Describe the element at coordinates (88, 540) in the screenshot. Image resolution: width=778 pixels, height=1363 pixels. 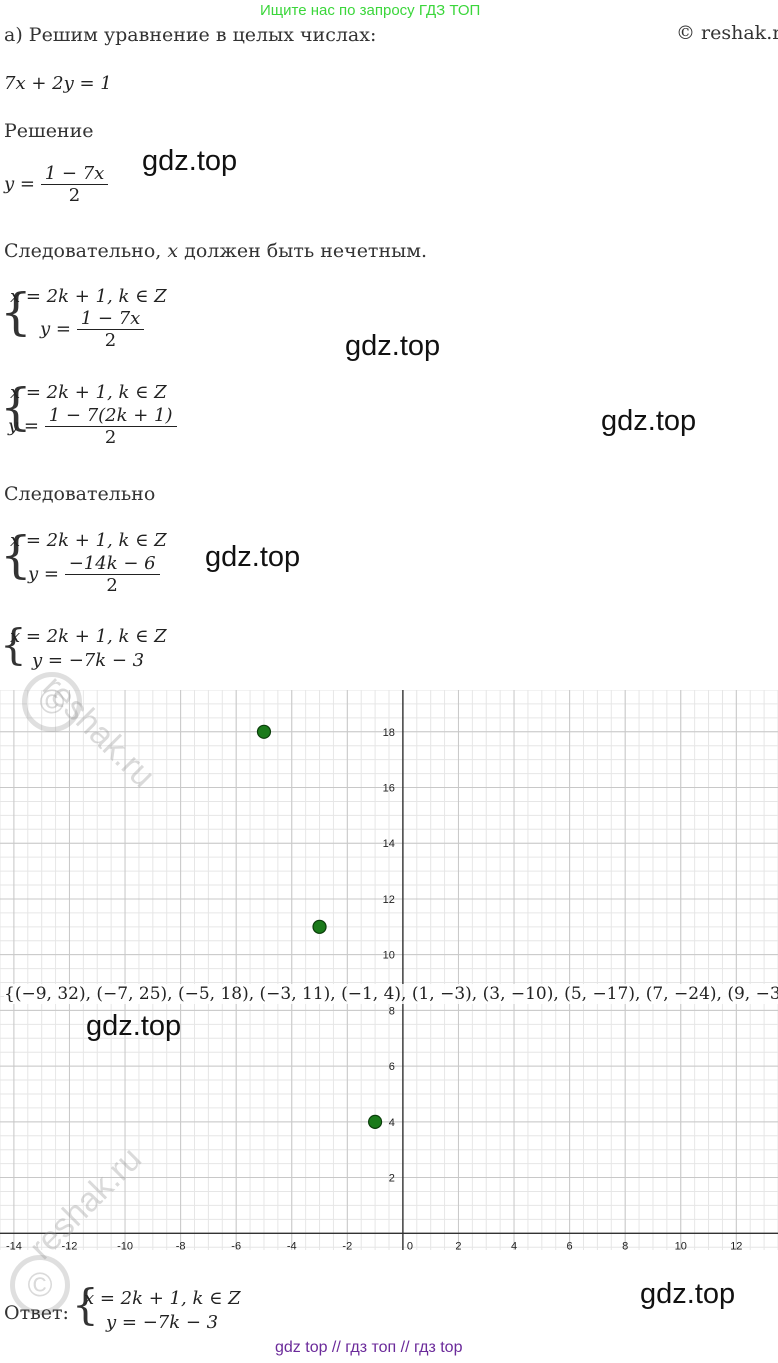
I see `system-3-line1: x = 2k + 1, k ∈ Z` at that location.